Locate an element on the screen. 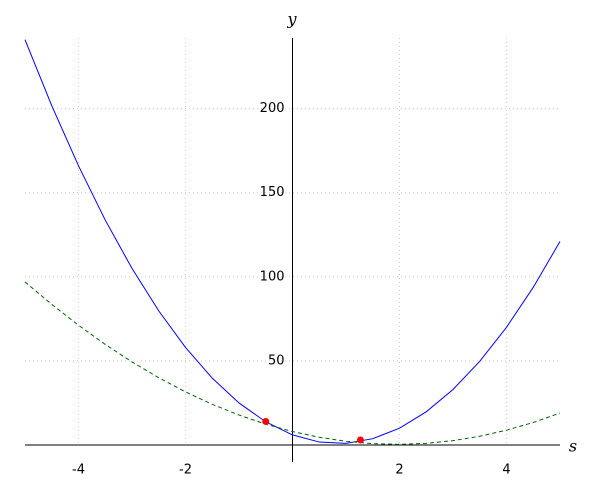  x-tick-label: 2 is located at coordinates (399, 470).